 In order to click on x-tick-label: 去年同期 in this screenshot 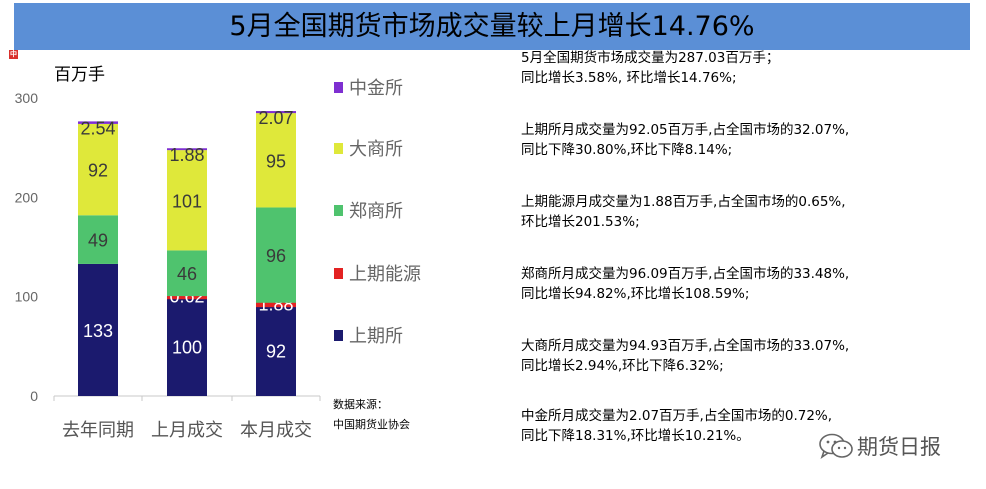, I will do `click(98, 430)`.